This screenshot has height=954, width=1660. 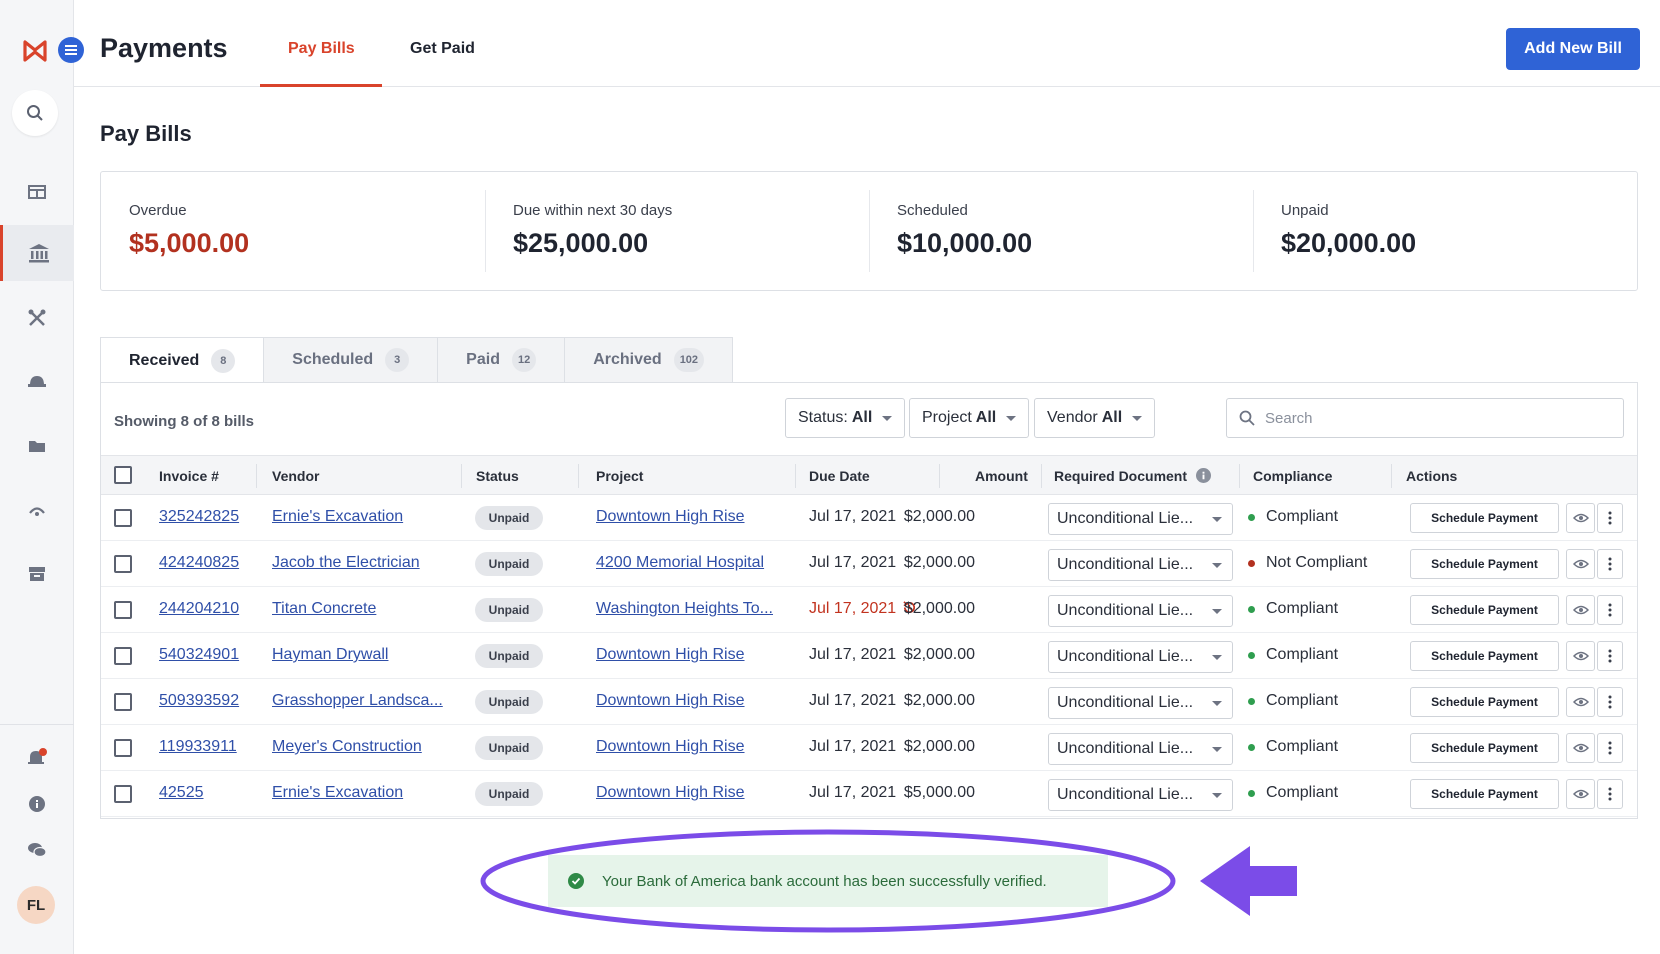 I want to click on tab-paid: Paid 12, so click(x=501, y=359).